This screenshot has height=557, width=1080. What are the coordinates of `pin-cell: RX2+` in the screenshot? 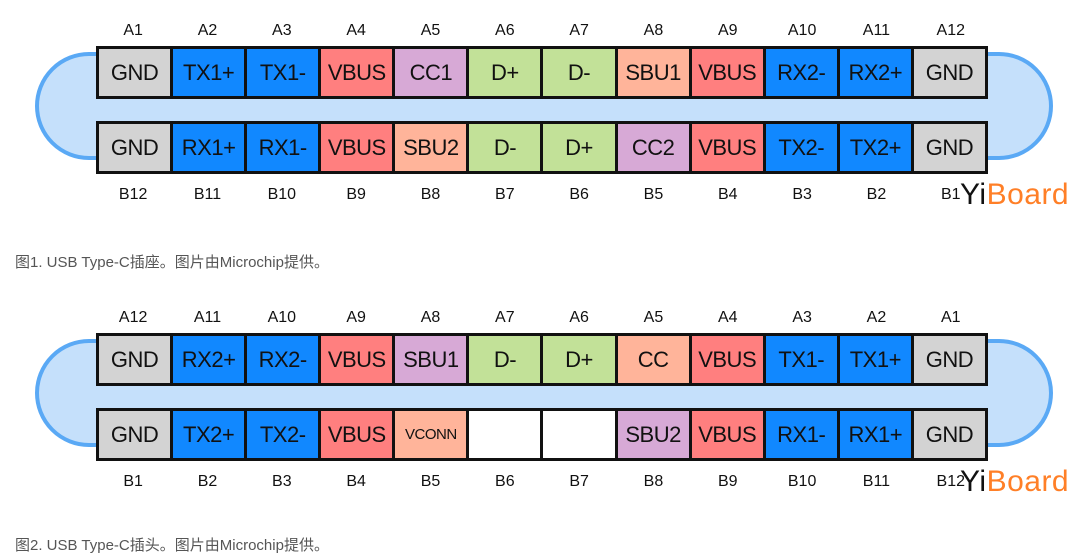 It's located at (875, 72).